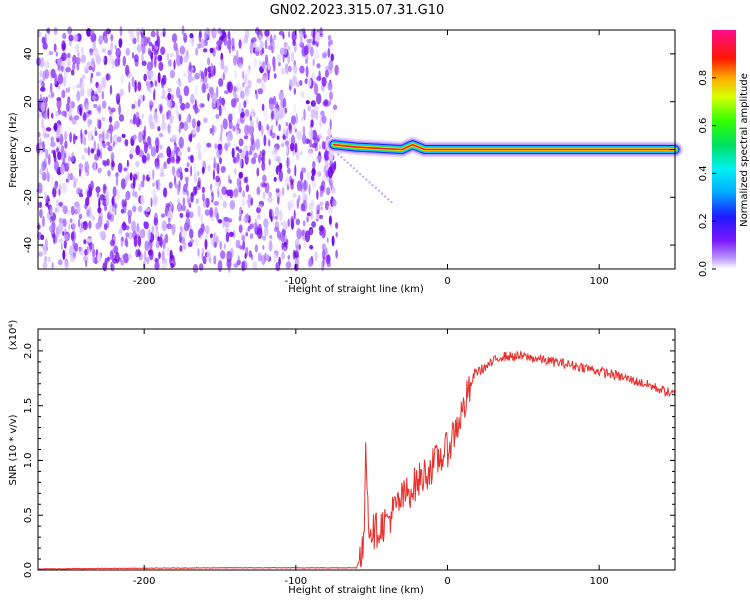 The width and height of the screenshot is (750, 600). What do you see at coordinates (28, 570) in the screenshot?
I see `snr-y-tick-label: 0.0` at bounding box center [28, 570].